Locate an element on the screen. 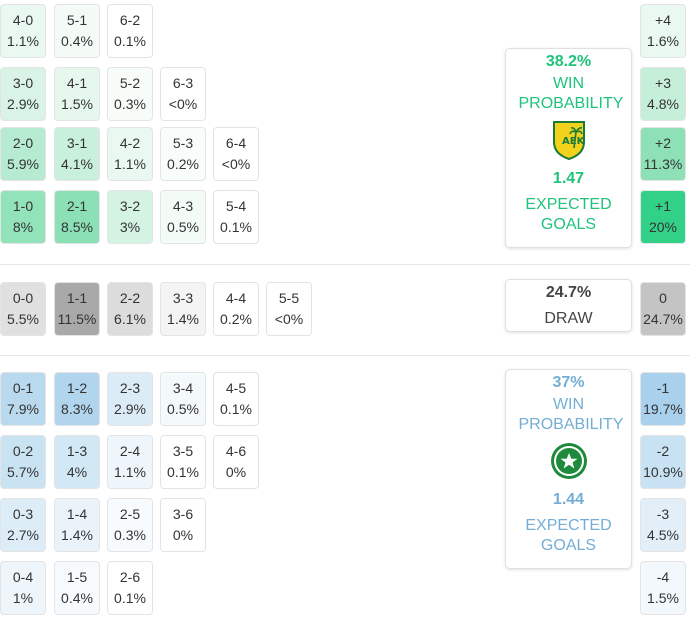 The height and width of the screenshot is (620, 690). score-cell: 2-5 0.3% is located at coordinates (130, 525).